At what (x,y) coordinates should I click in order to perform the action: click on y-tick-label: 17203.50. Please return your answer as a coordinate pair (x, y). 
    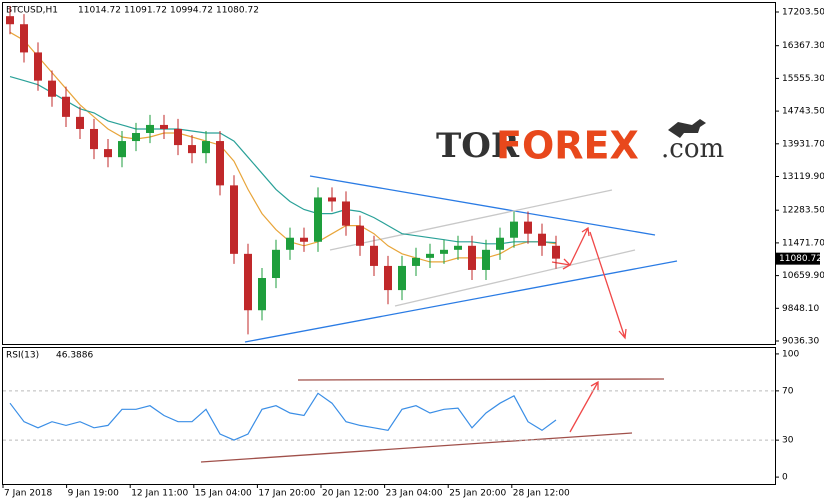
    Looking at the image, I should click on (803, 13).